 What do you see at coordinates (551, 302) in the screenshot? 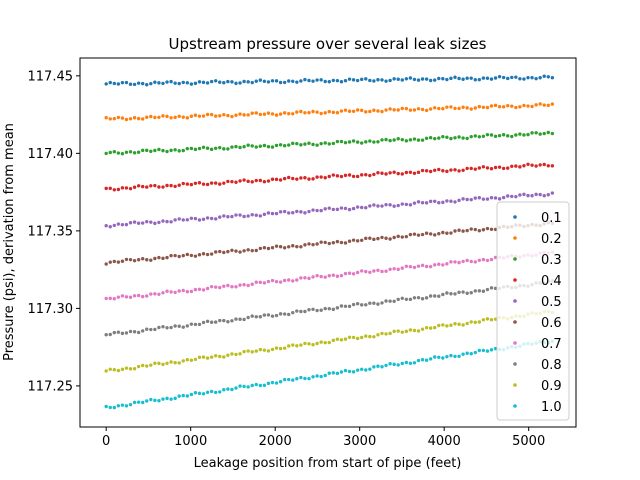
I see `legend-label: 0.5` at bounding box center [551, 302].